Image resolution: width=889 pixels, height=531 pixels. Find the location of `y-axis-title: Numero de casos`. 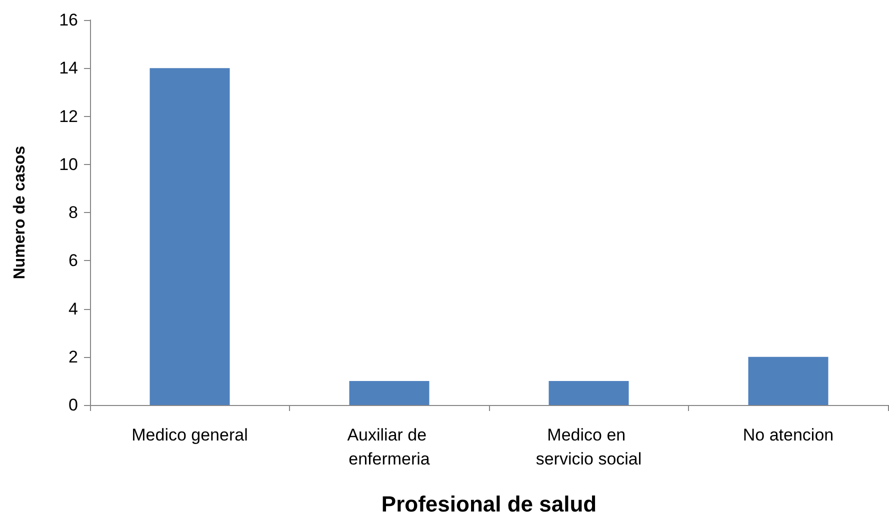

y-axis-title: Numero de casos is located at coordinates (20, 213).